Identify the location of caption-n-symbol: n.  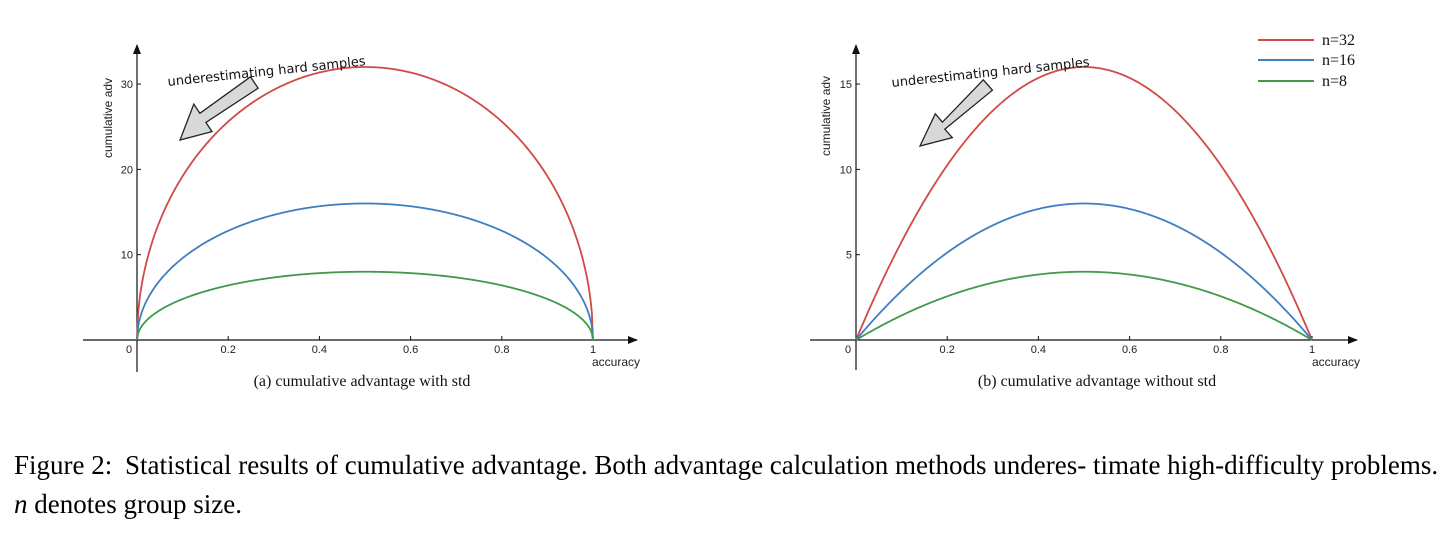
(21, 504).